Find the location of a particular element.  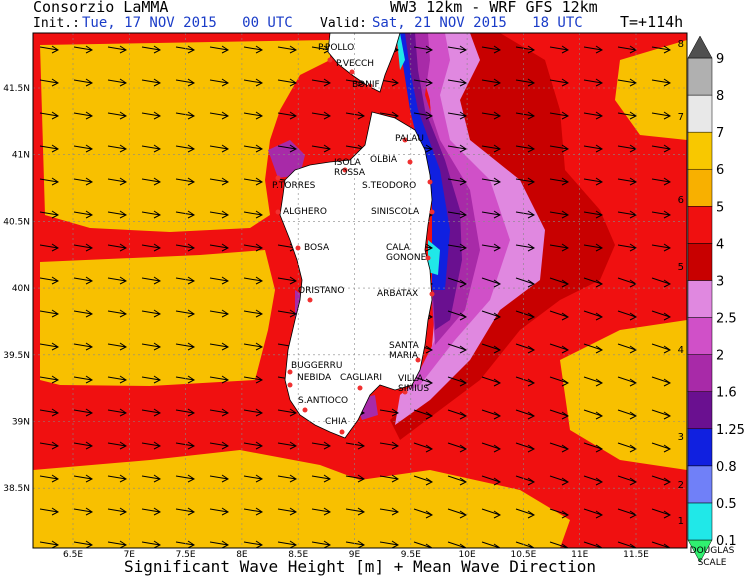

douglas-label: 1 is located at coordinates (681, 521).